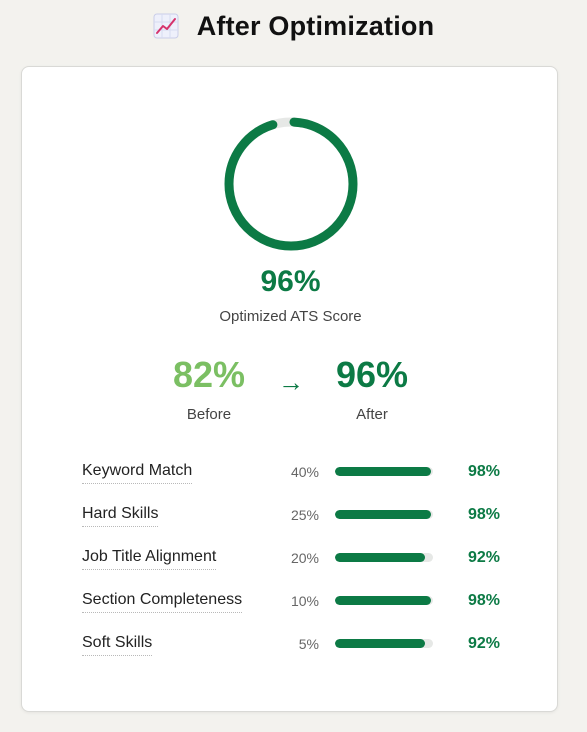  Describe the element at coordinates (209, 374) in the screenshot. I see `before-score: 82%` at that location.